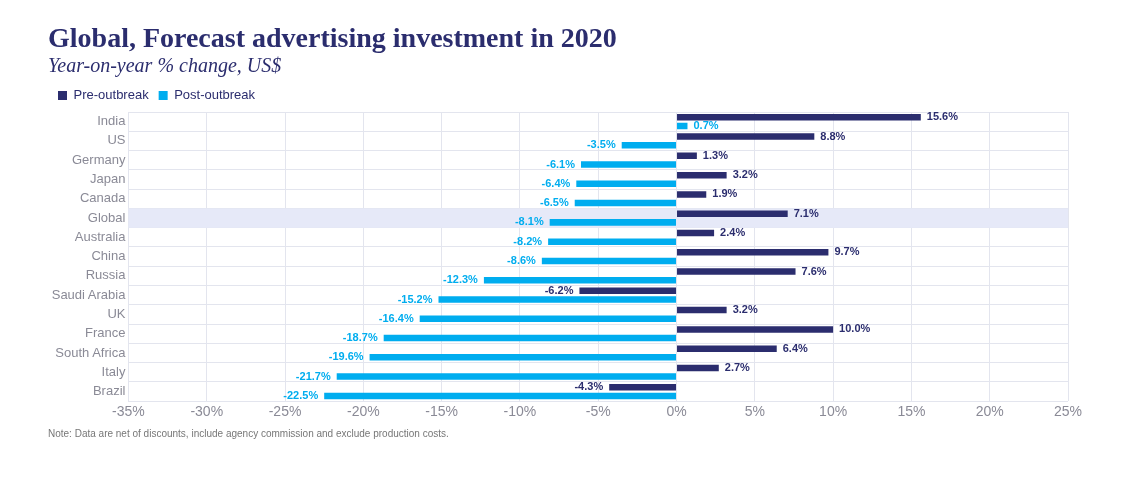  Describe the element at coordinates (128, 411) in the screenshot. I see `x-tick-label: -35%` at that location.